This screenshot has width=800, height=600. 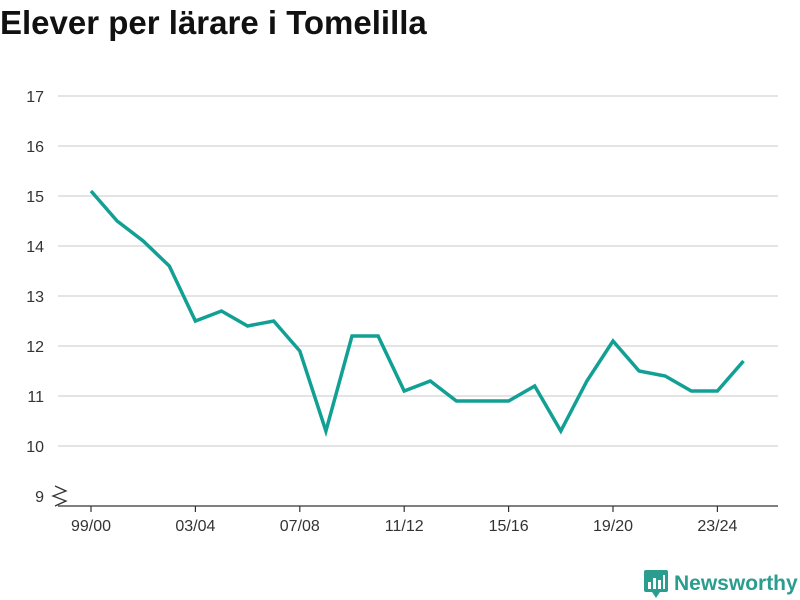 What do you see at coordinates (39, 497) in the screenshot?
I see `y-tick-label: 9` at bounding box center [39, 497].